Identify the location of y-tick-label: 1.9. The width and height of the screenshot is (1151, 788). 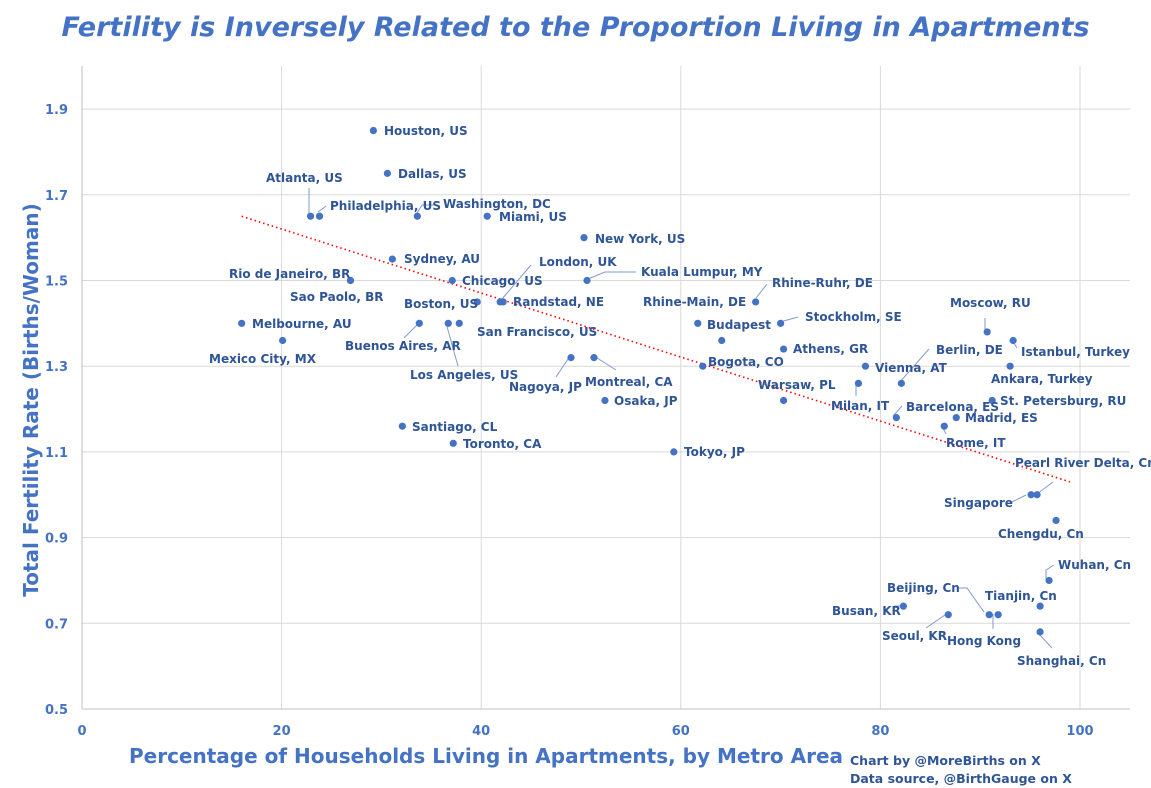
(56, 110).